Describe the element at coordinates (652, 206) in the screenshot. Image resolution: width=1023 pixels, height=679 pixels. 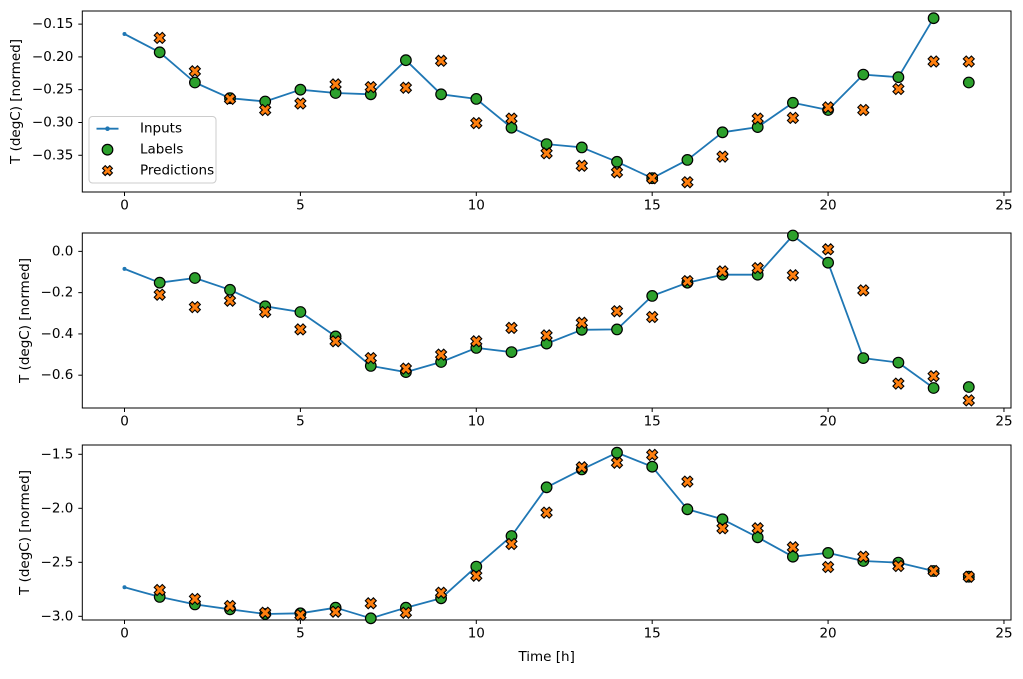
I see `x-tick-label: 15` at that location.